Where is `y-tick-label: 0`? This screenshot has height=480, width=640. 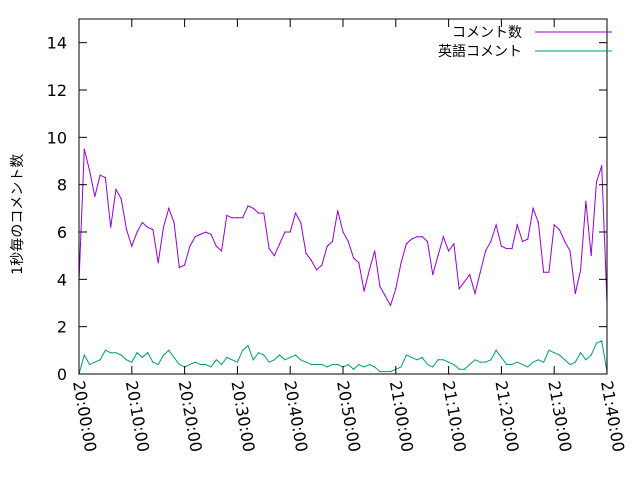
y-tick-label: 0 is located at coordinates (62, 374).